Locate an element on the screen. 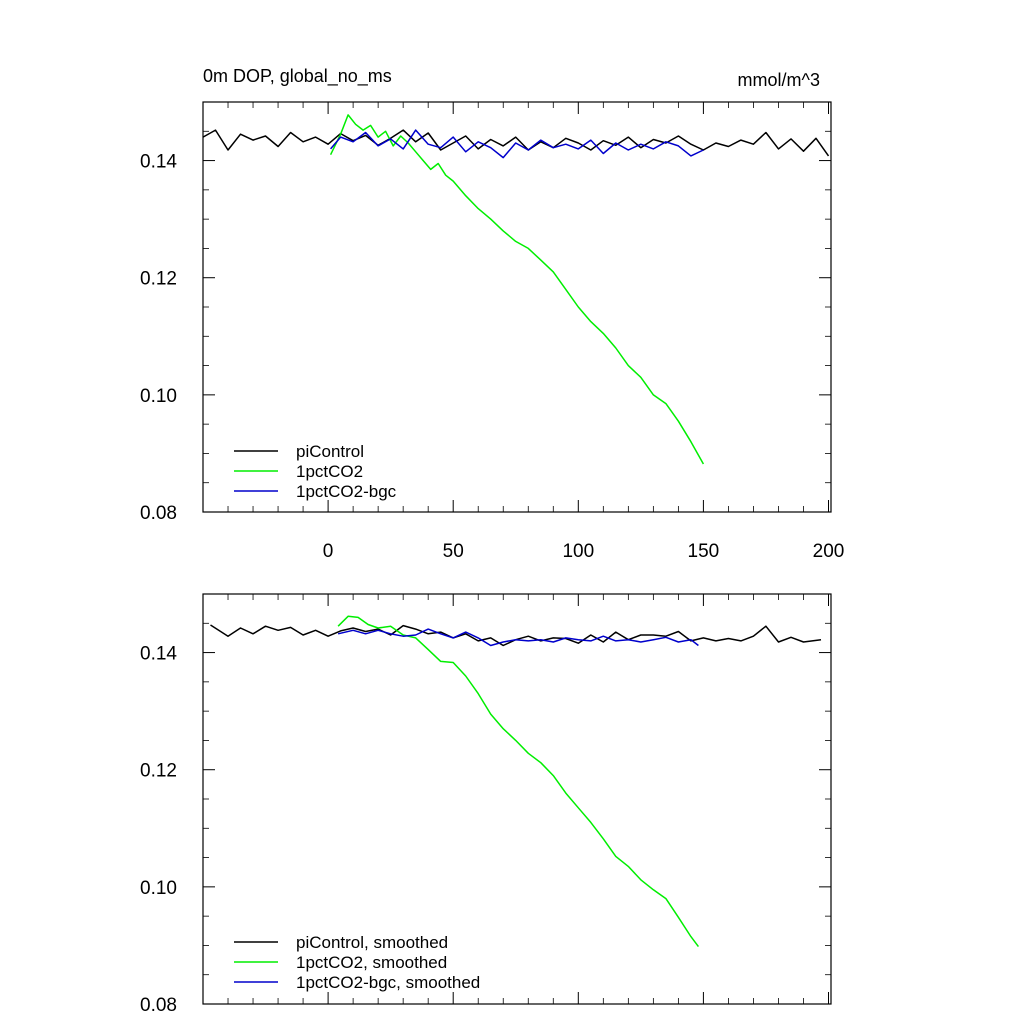 The image size is (1024, 1024). legend-label-1pctco2: 1pctCO2 is located at coordinates (329, 471).